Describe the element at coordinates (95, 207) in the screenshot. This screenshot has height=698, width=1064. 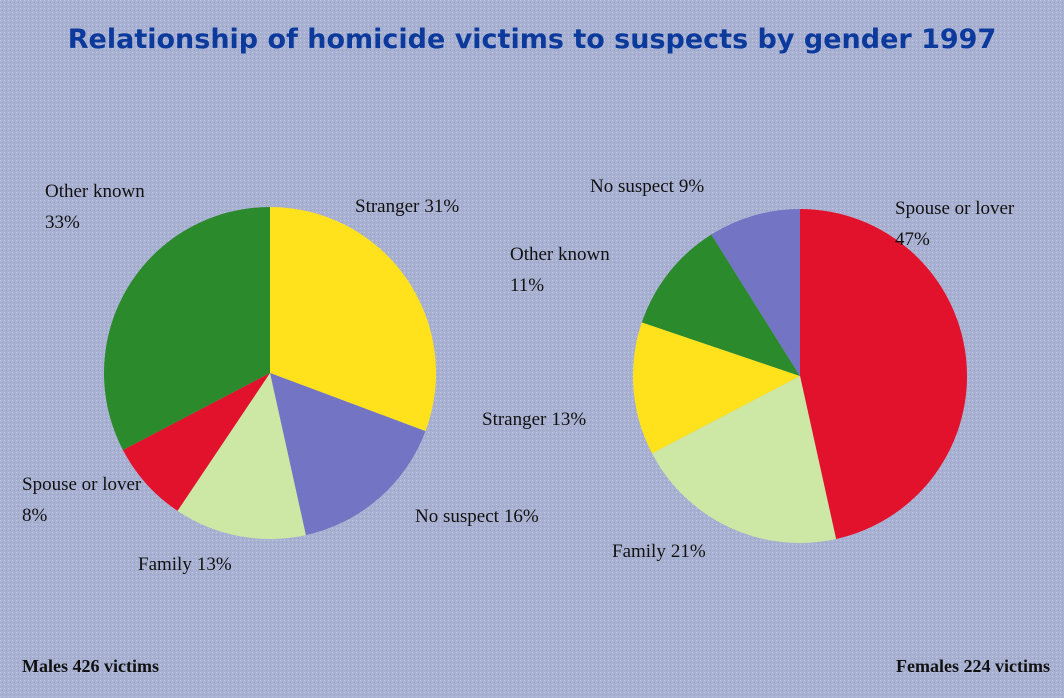
I see `slice-label: Other known 33%` at that location.